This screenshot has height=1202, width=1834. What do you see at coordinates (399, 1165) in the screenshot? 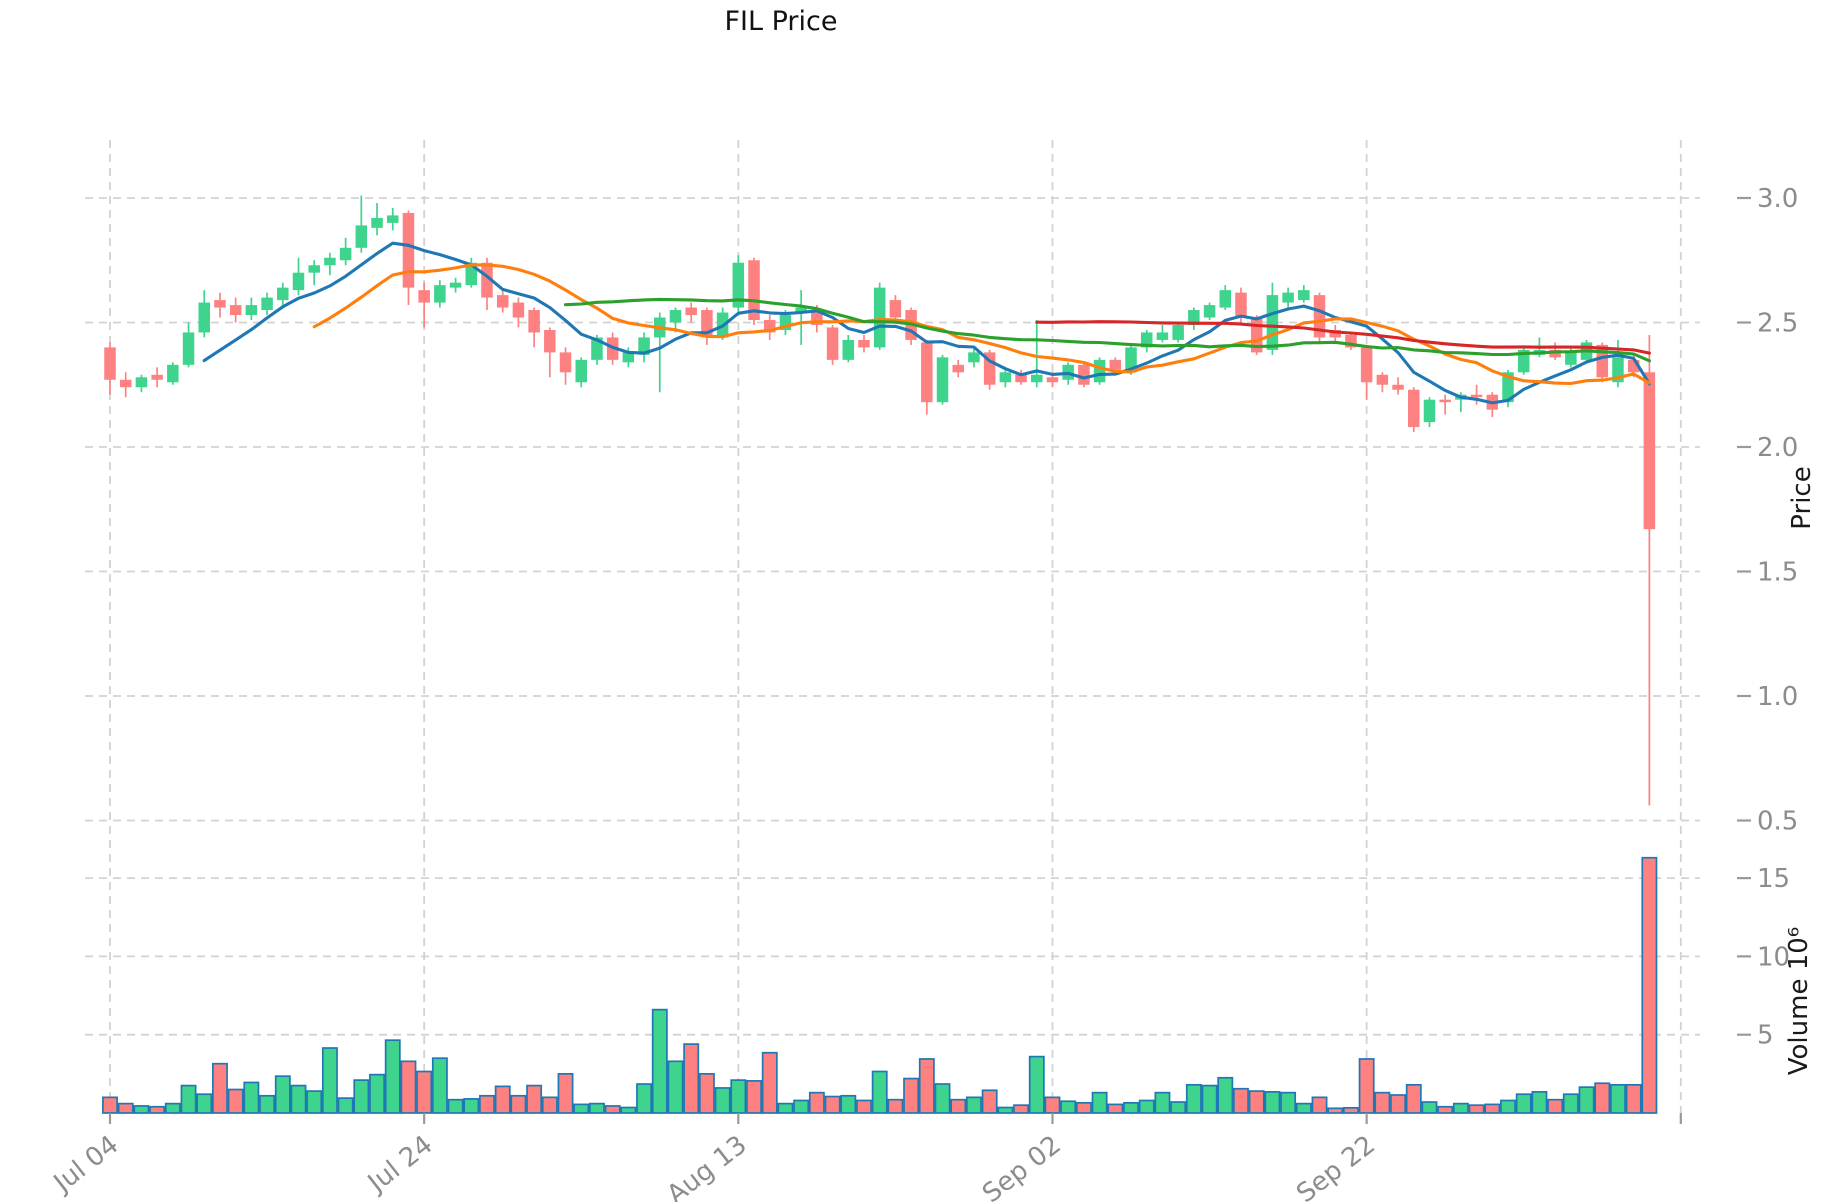
I see `x-tick-label: Jul 24` at bounding box center [399, 1165].